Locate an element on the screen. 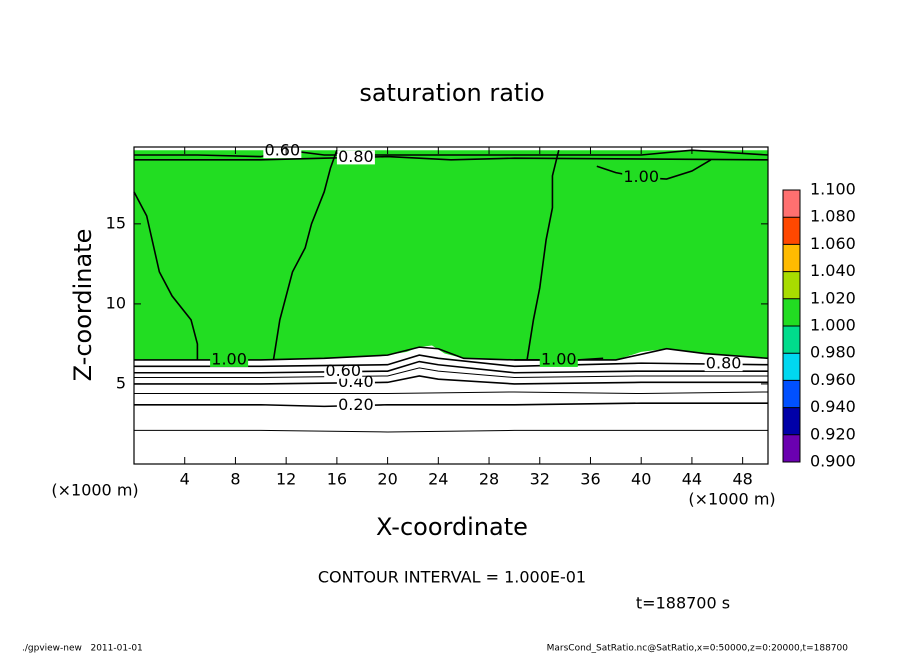 Image resolution: width=904 pixels, height=654 pixels. x-axis-label: X-coordinate is located at coordinates (452, 527).